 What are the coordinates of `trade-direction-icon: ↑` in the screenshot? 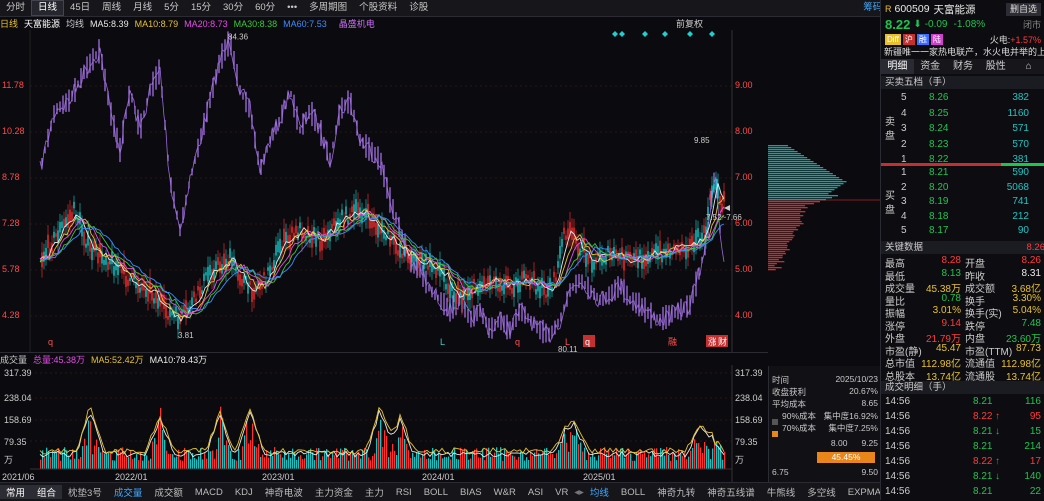 It's located at (997, 461).